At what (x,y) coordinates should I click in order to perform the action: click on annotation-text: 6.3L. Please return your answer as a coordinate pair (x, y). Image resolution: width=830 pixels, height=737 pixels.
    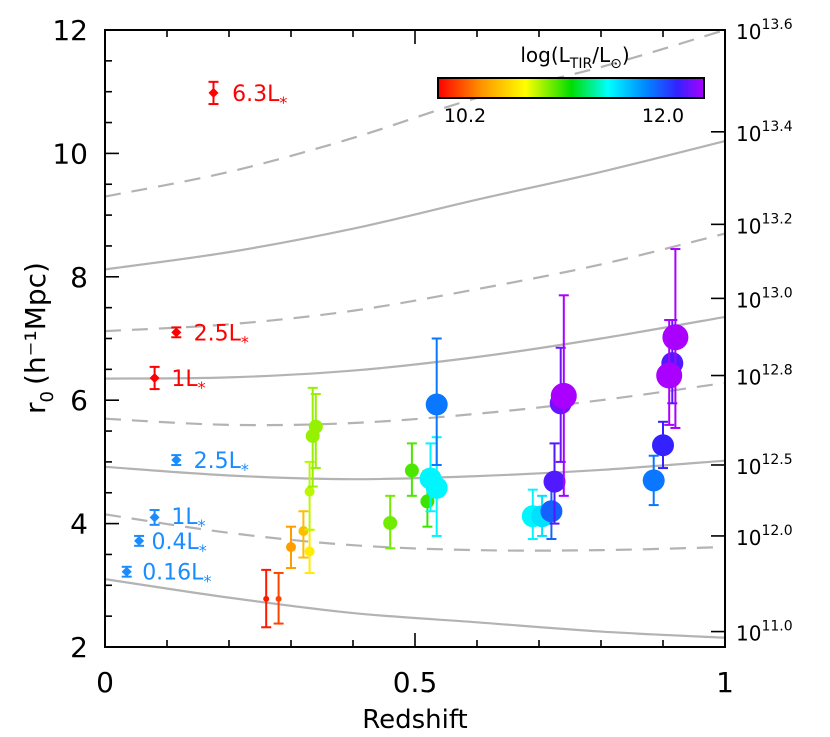
    Looking at the image, I should click on (256, 94).